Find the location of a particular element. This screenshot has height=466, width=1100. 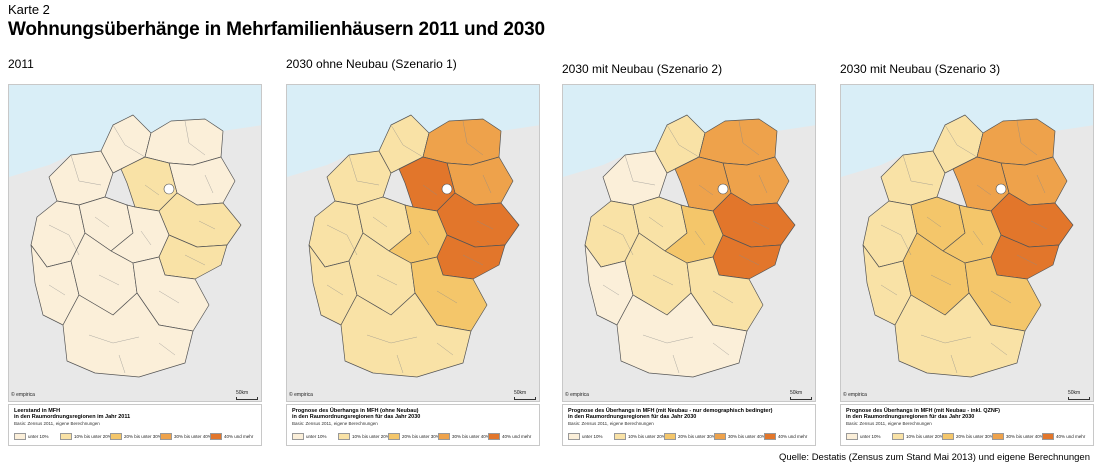

map-number: Karte 2 is located at coordinates (29, 9).